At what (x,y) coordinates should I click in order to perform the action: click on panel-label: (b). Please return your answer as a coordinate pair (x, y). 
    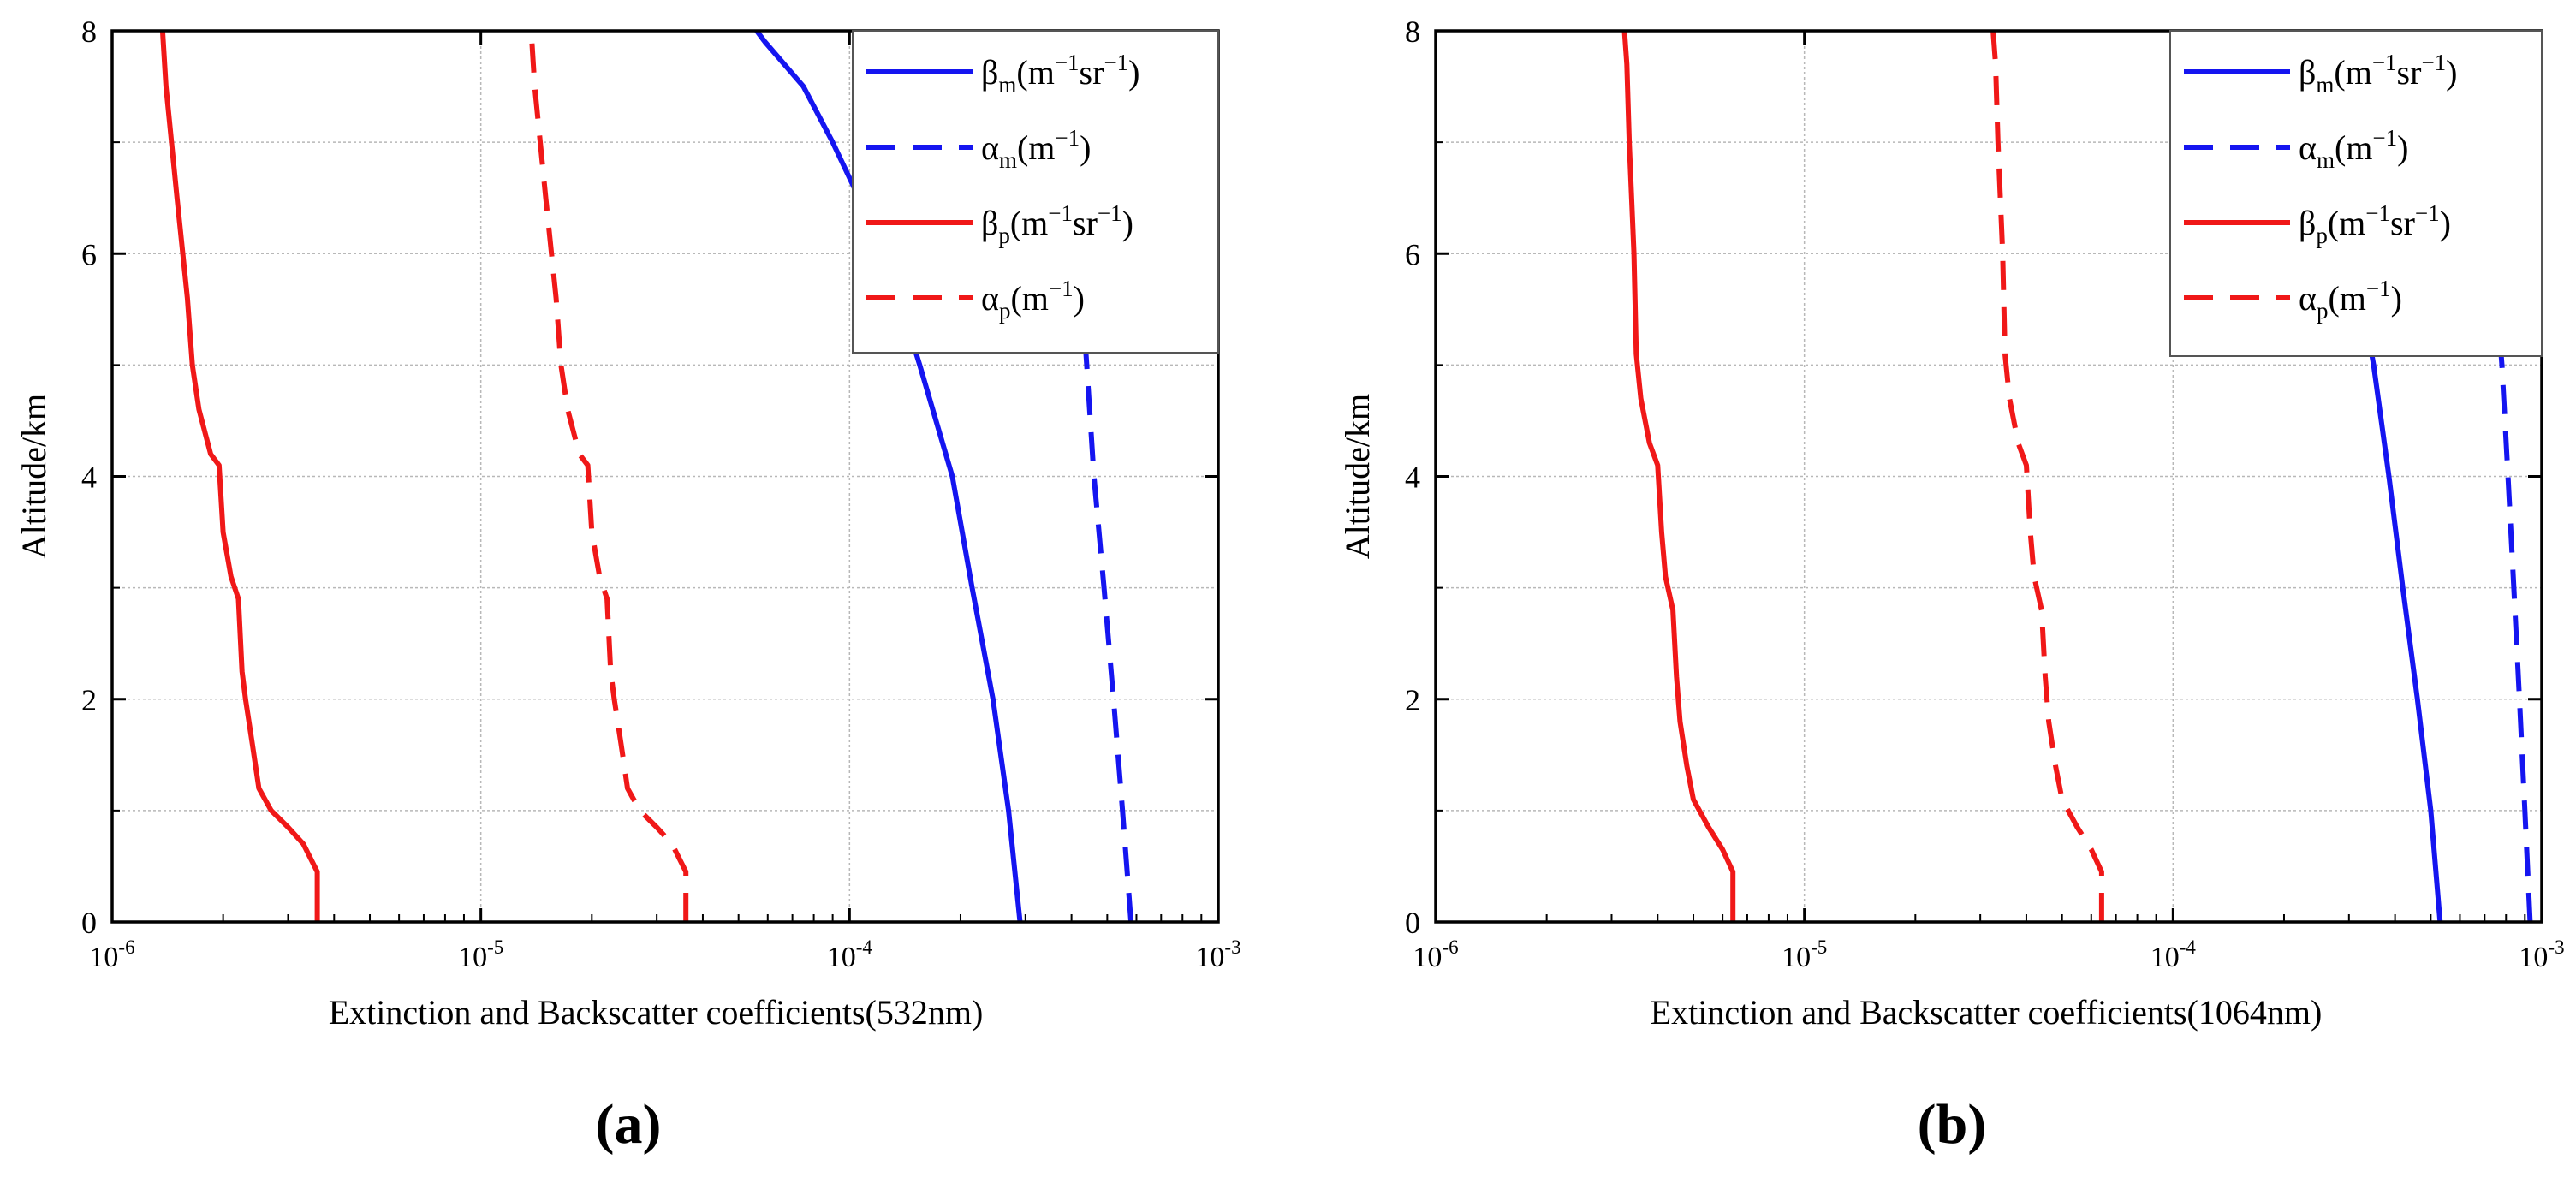
    Looking at the image, I should click on (1953, 1124).